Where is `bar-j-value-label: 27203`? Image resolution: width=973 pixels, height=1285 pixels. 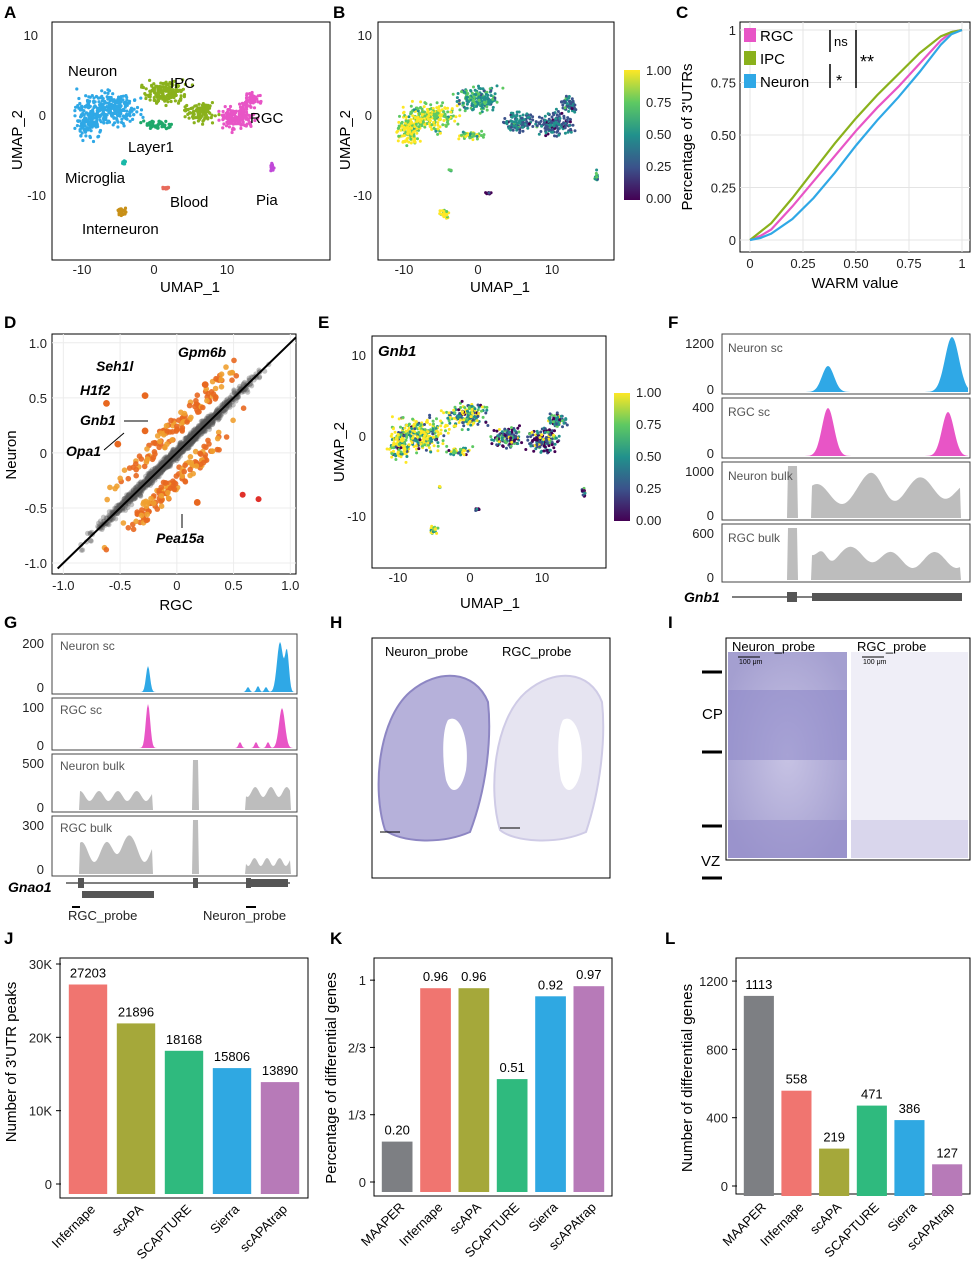 bar-j-value-label: 27203 is located at coordinates (88, 973).